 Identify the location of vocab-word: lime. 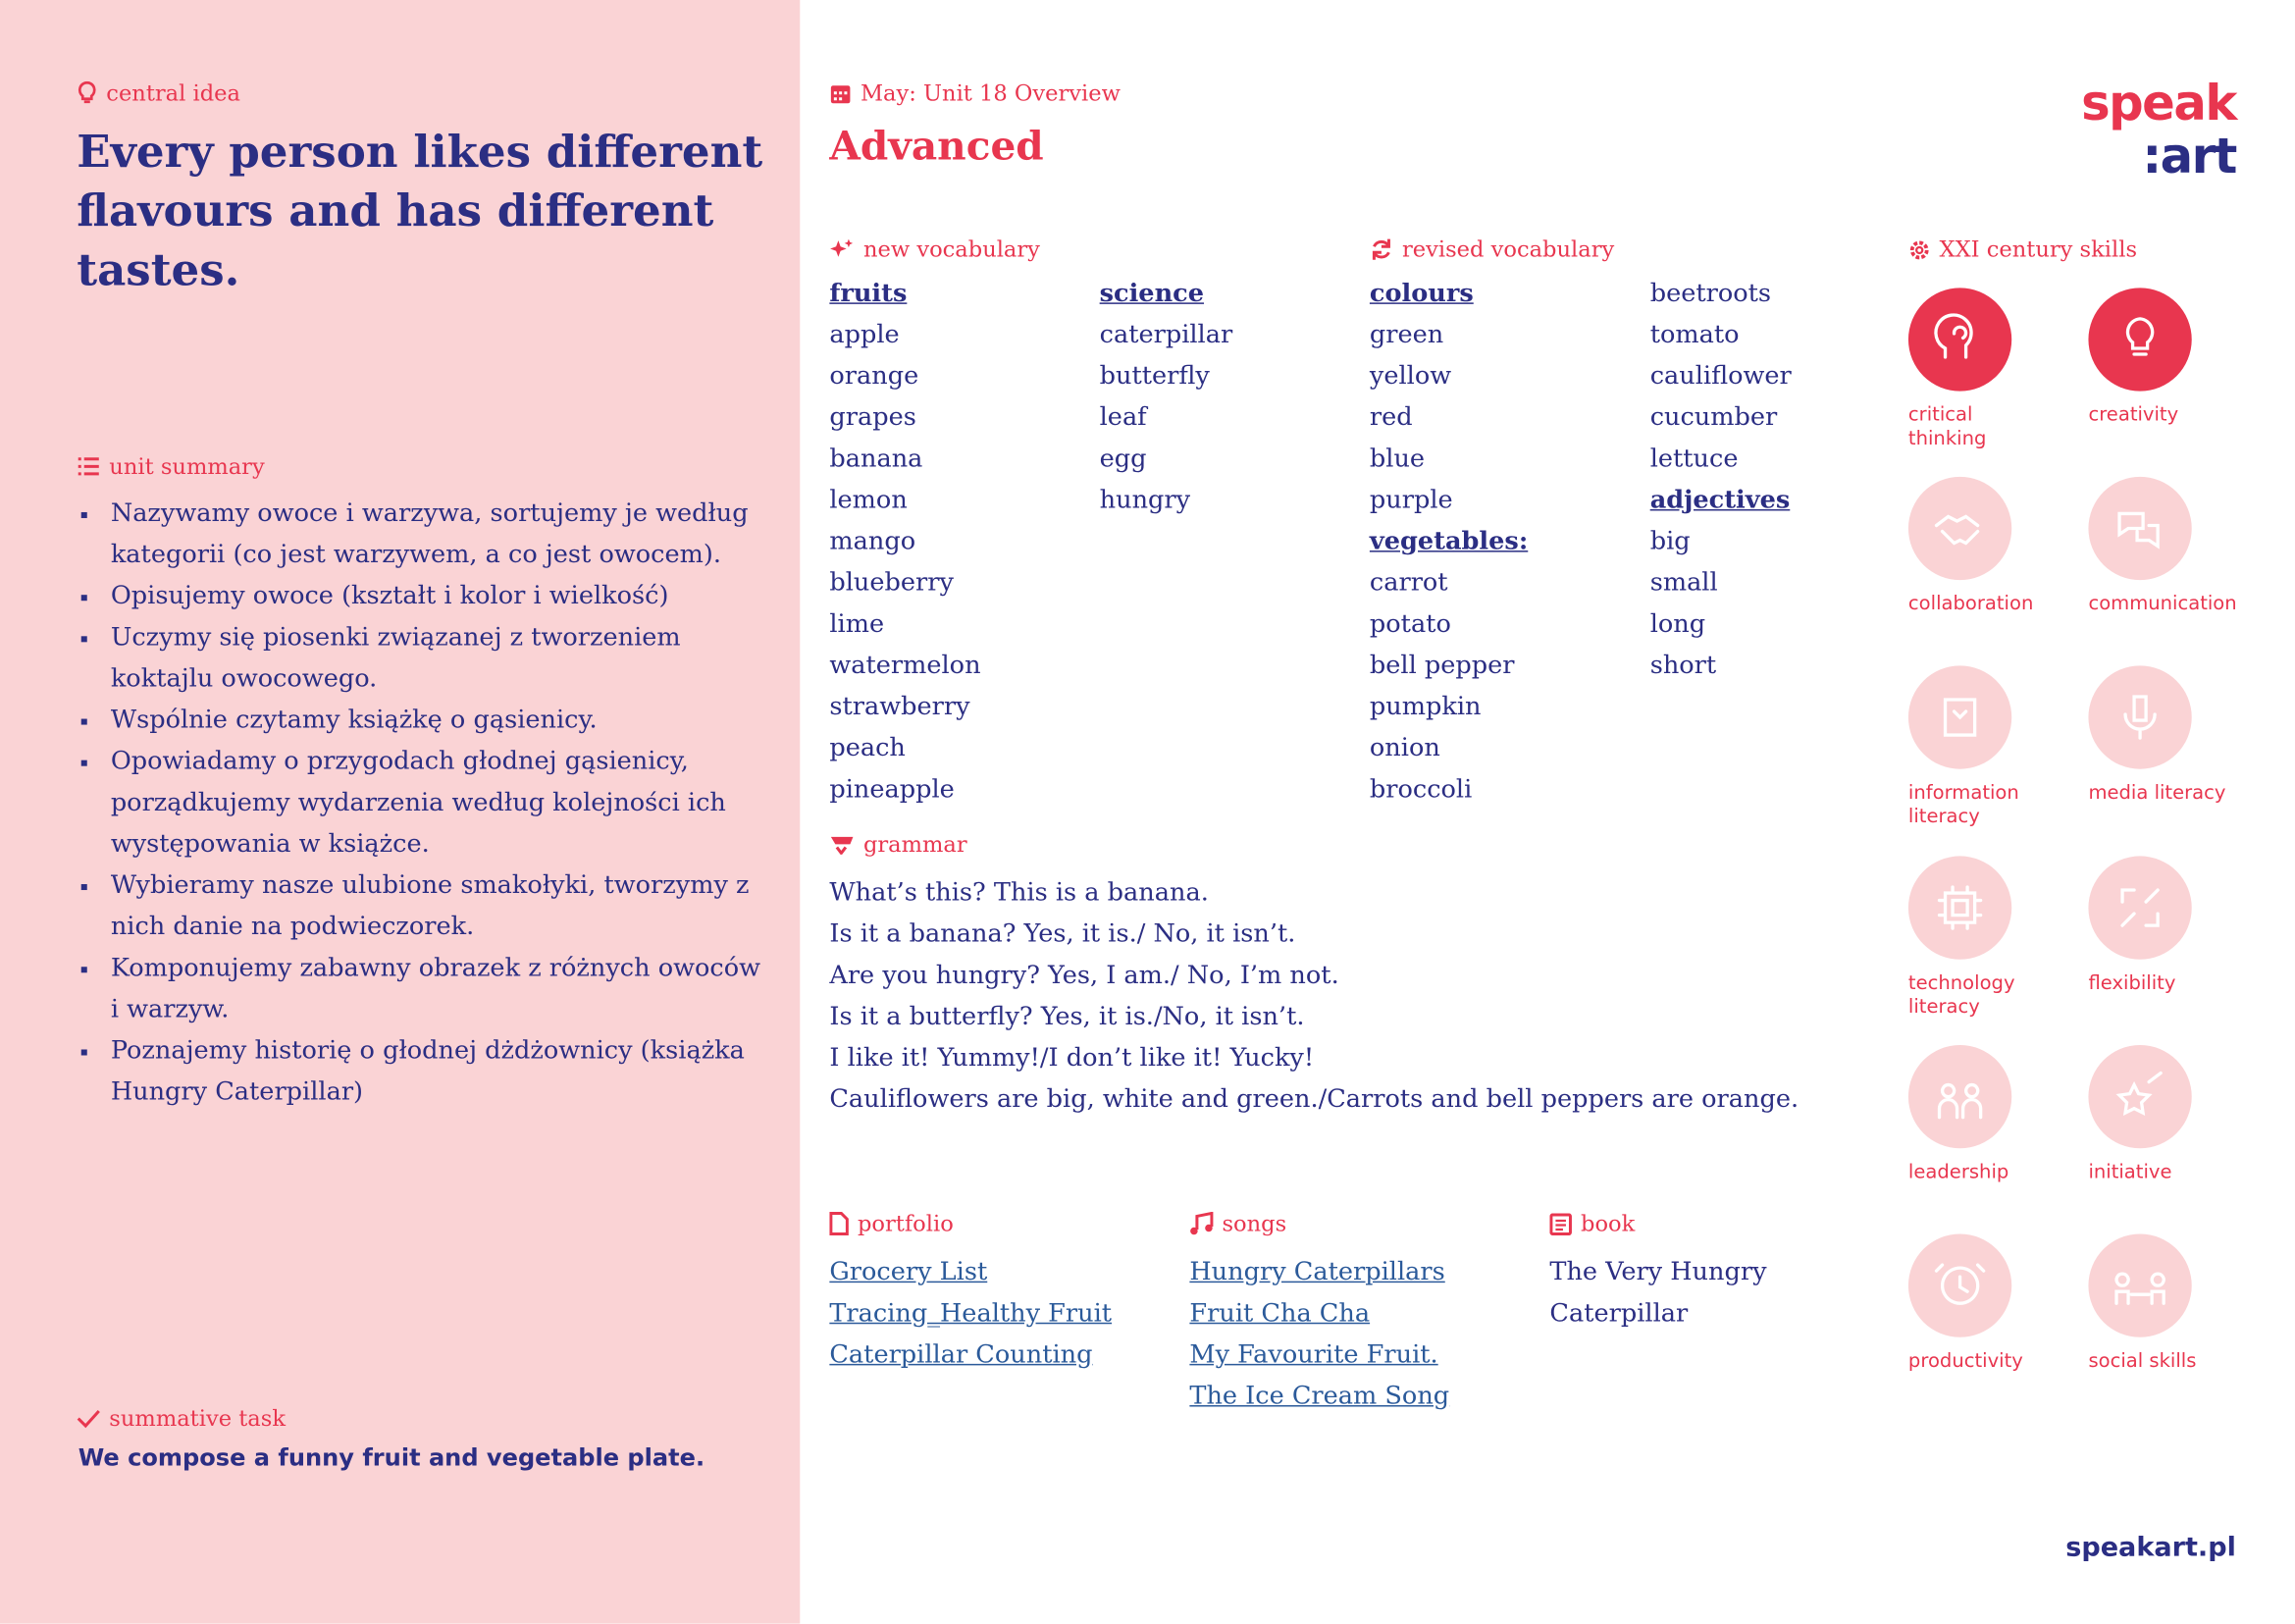
(857, 624).